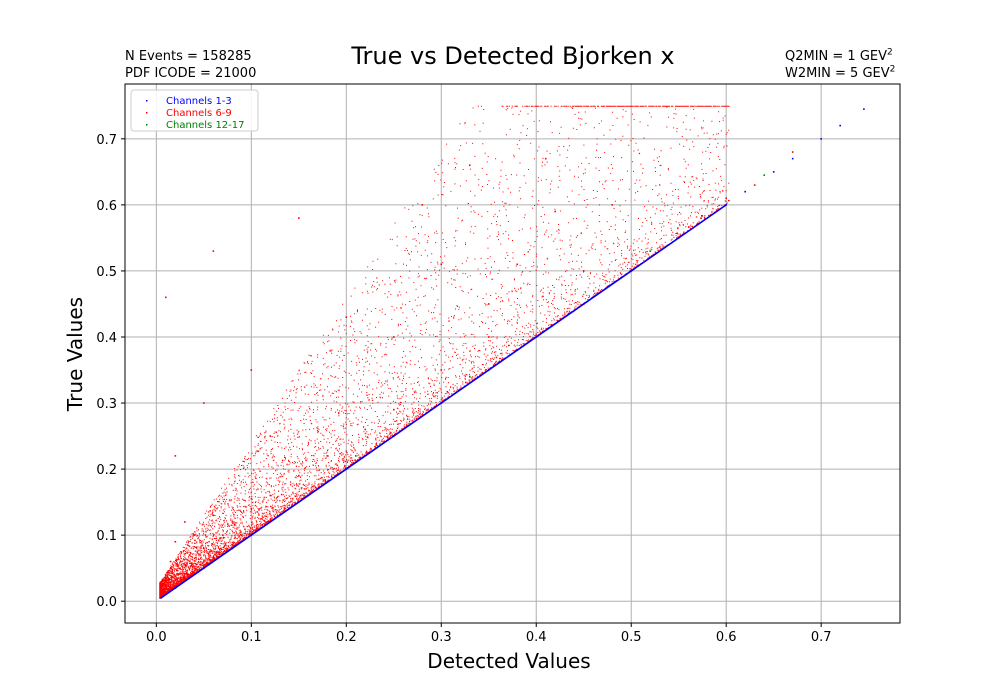 Image resolution: width=1000 pixels, height=700 pixels. I want to click on legend-label: Channels 12-17, so click(205, 125).